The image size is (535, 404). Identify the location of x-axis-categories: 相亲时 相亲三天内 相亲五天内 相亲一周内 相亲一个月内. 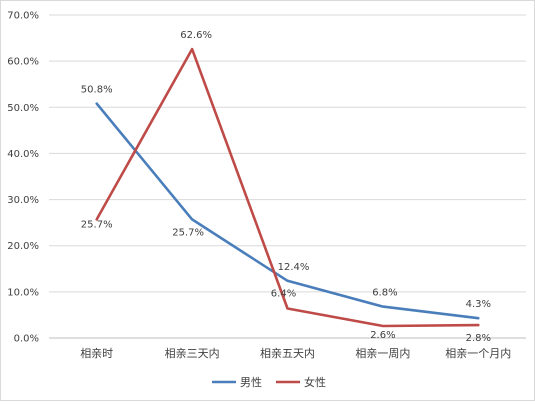
(295, 353).